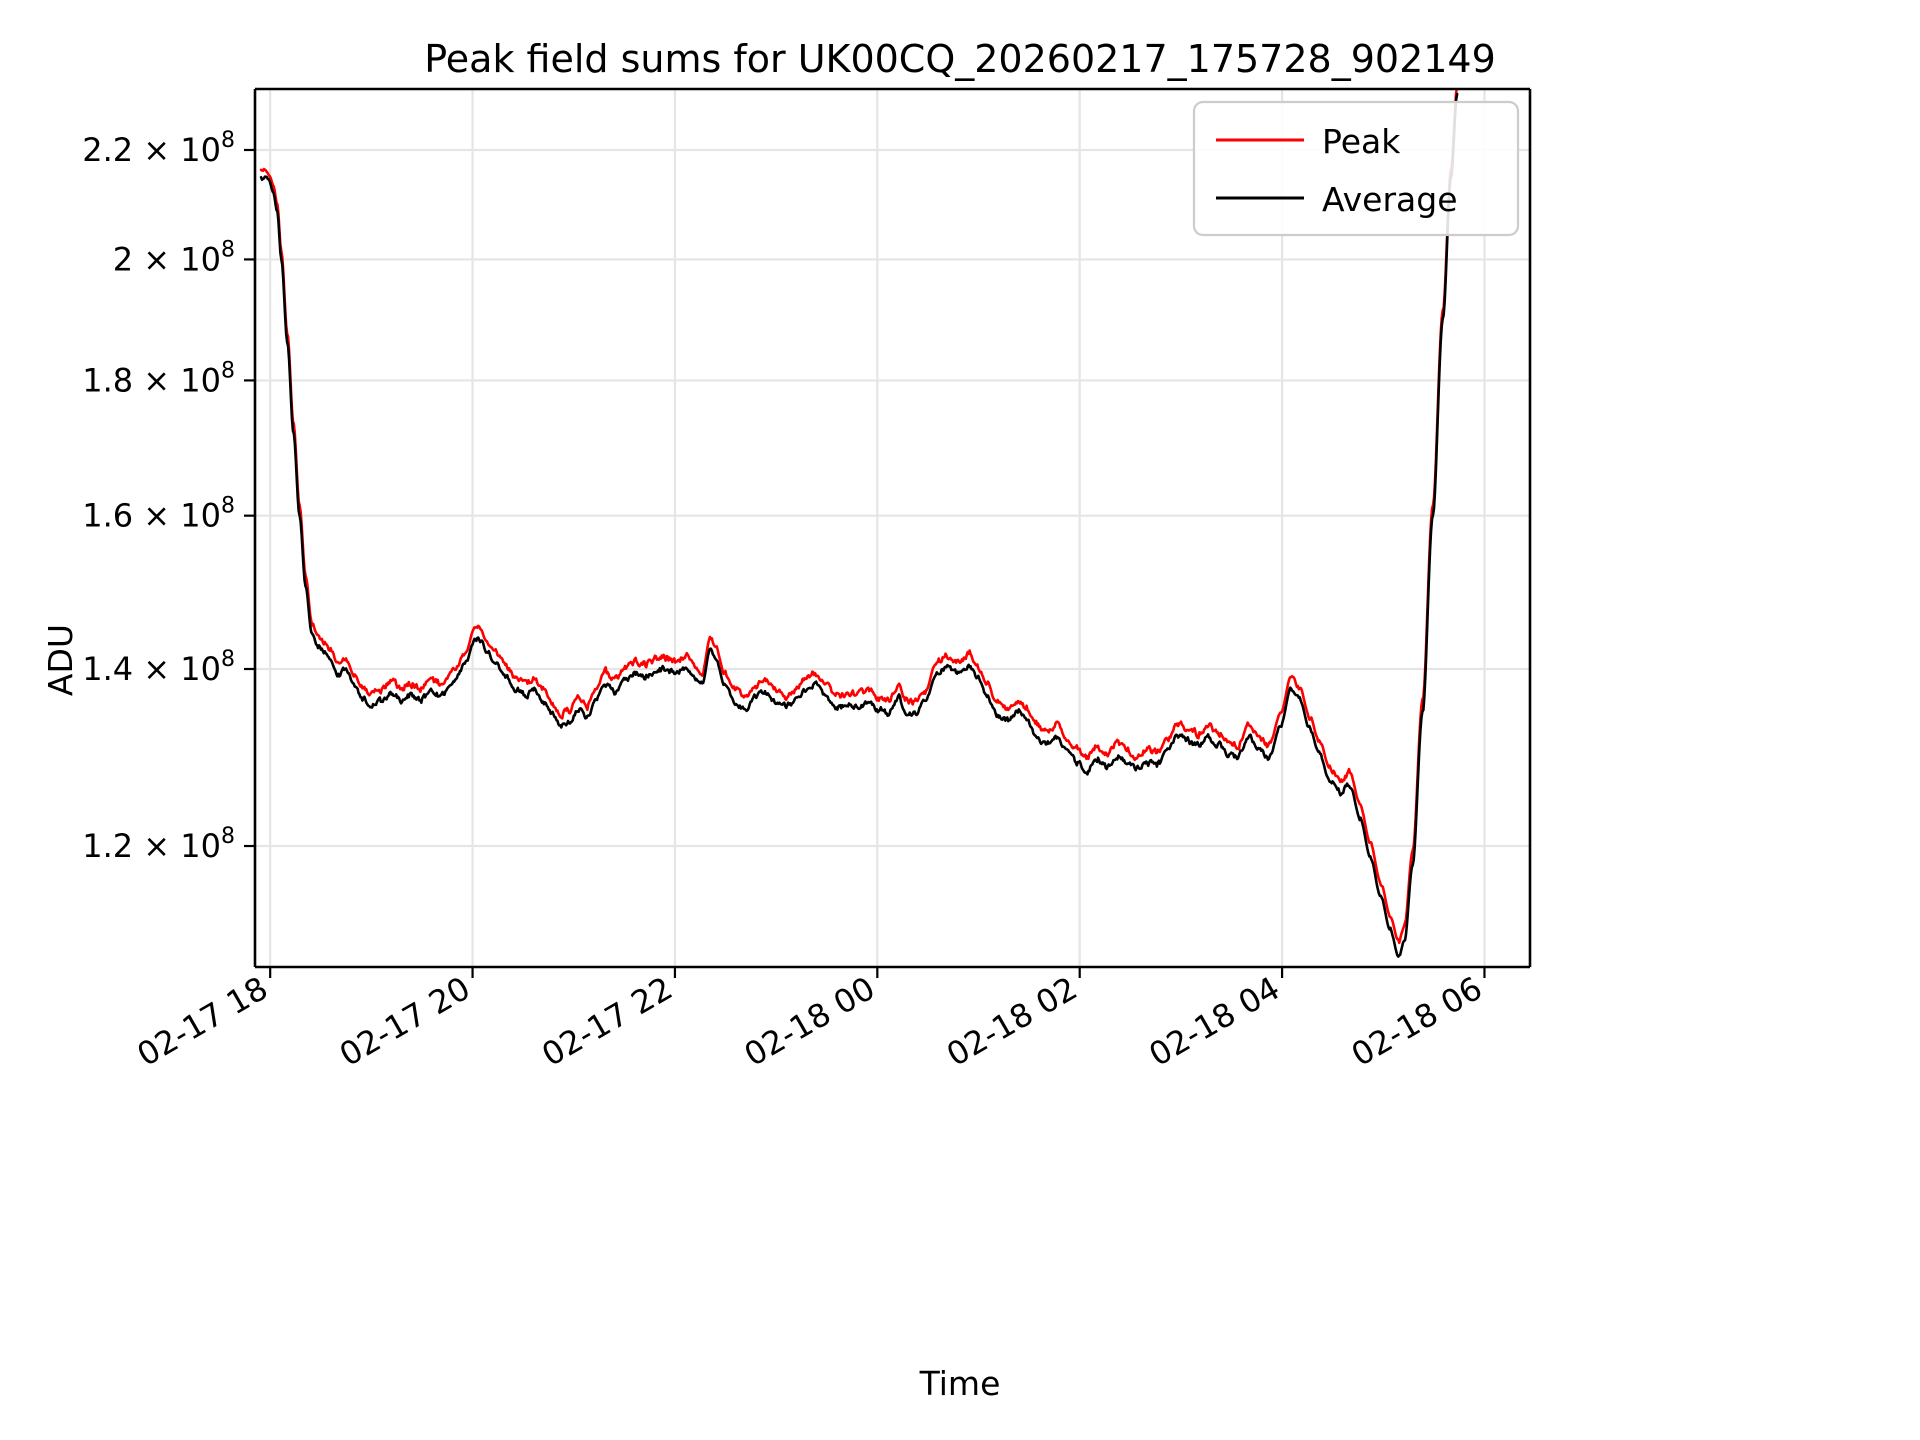  What do you see at coordinates (960, 1383) in the screenshot?
I see `x-axis-label: Time` at bounding box center [960, 1383].